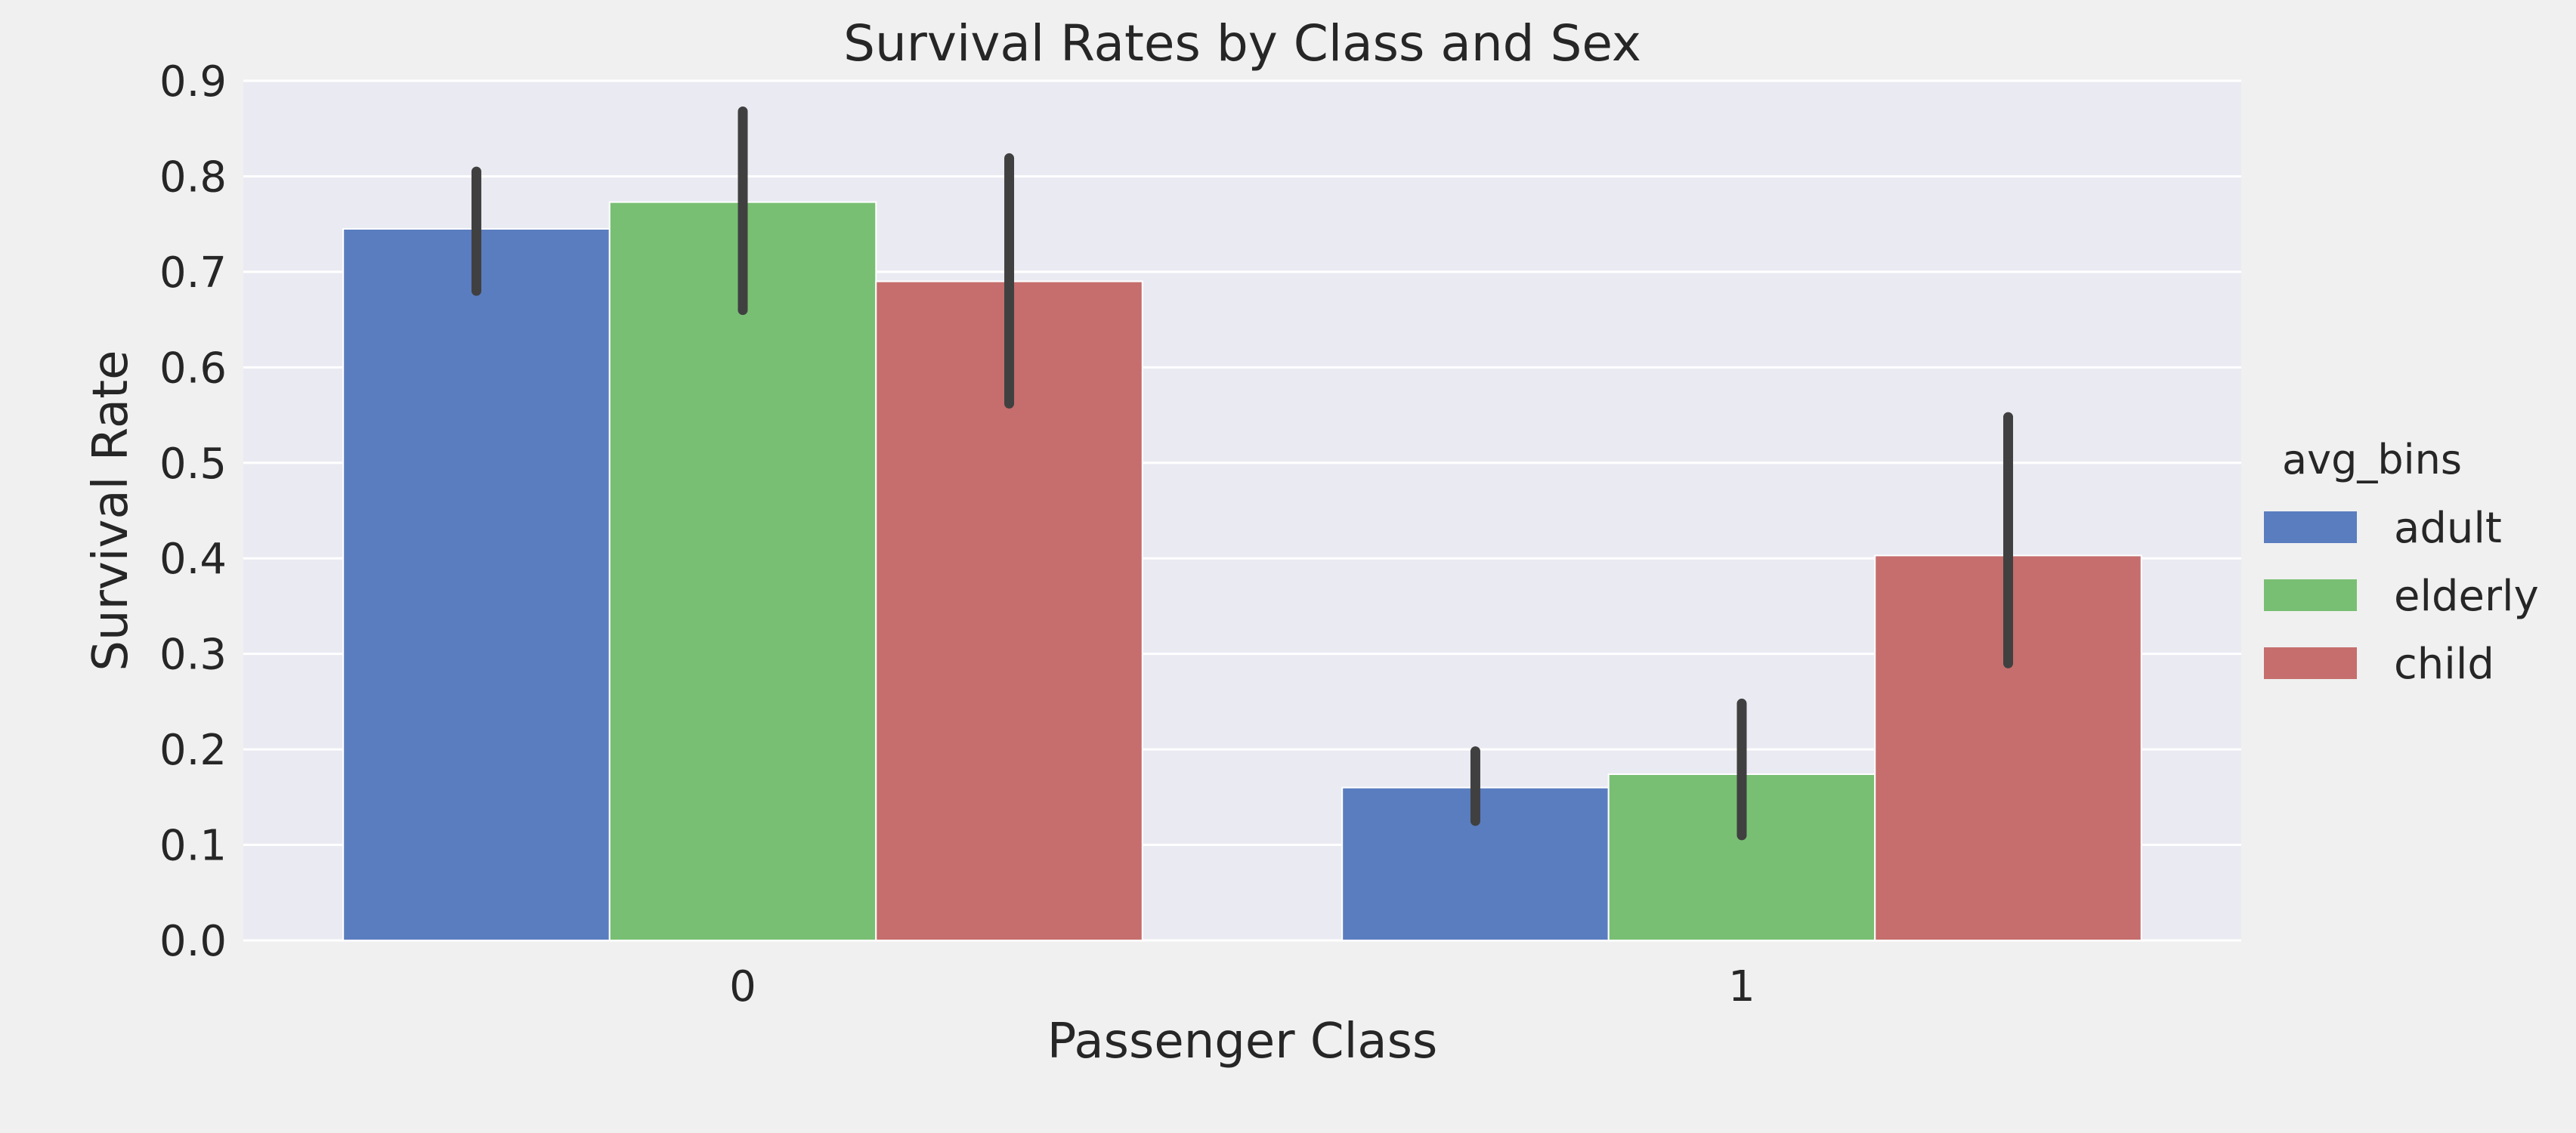 This screenshot has height=1133, width=2576. What do you see at coordinates (193, 464) in the screenshot?
I see `y-tick-label: 0.5` at bounding box center [193, 464].